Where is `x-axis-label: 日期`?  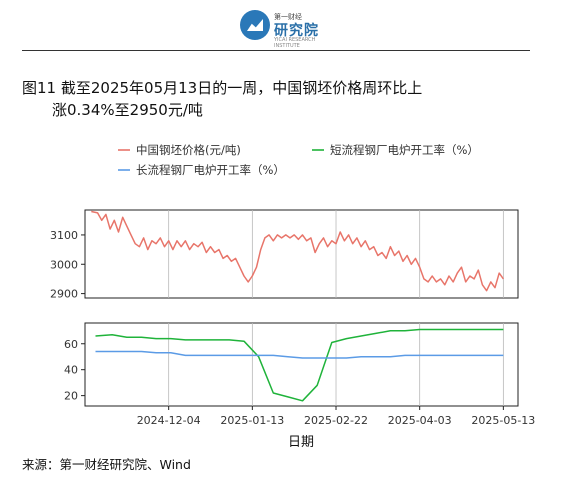
x-axis-label: 日期 is located at coordinates (301, 442).